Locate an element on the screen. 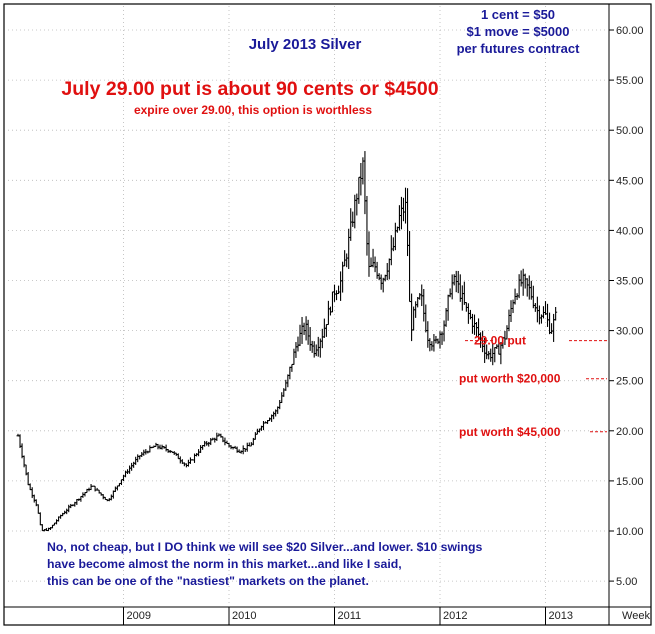 Image resolution: width=655 pixels, height=634 pixels. contract-note-3: per futures contract is located at coordinates (518, 48).